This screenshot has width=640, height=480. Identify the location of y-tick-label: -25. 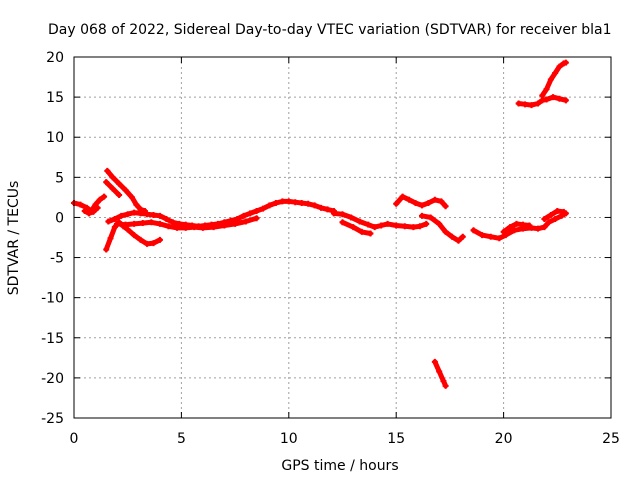
(52, 419).